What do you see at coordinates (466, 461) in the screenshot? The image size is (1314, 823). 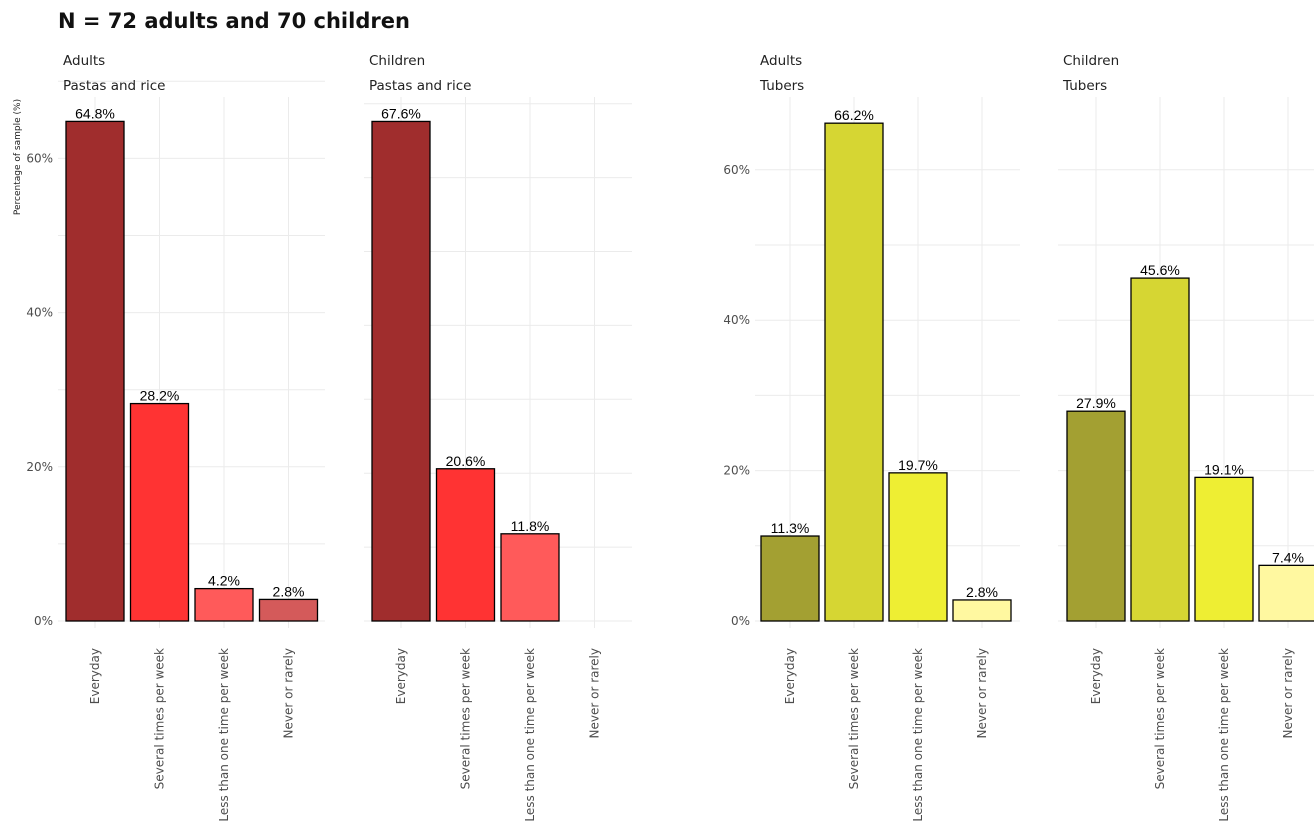 I see `data-label: 20.6%` at bounding box center [466, 461].